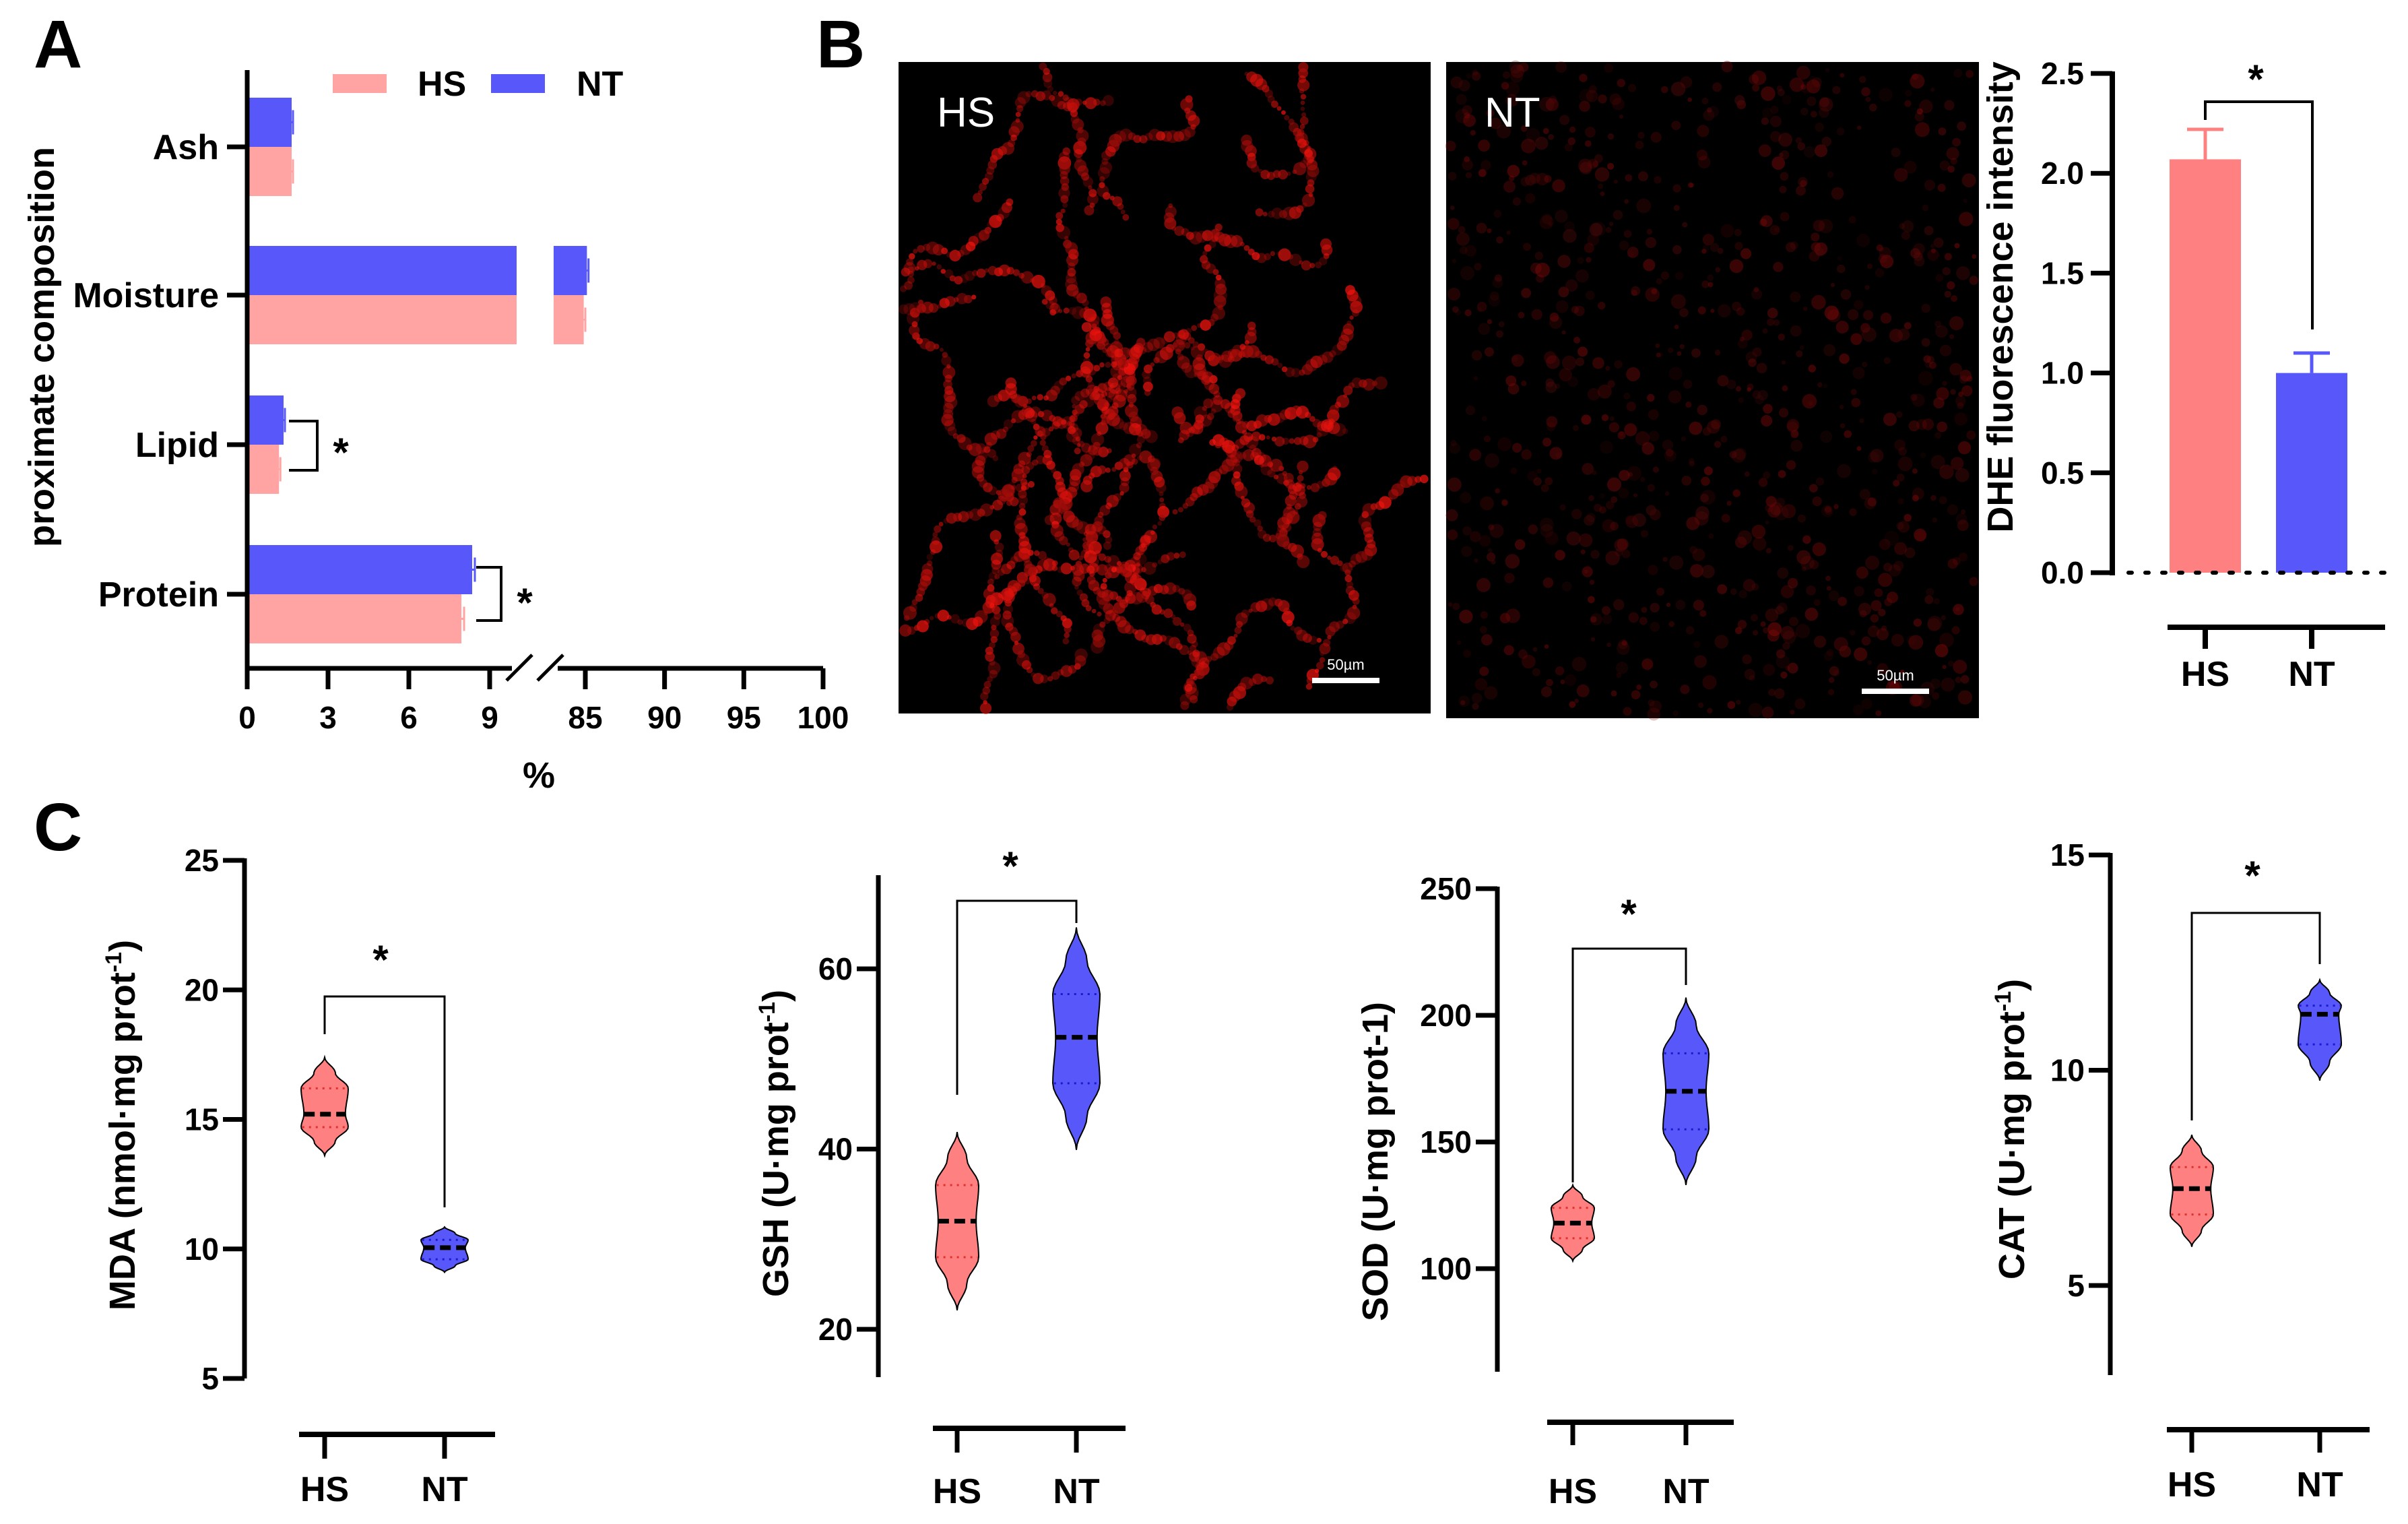 The width and height of the screenshot is (2408, 1524). I want to click on legend-label-hs: HS, so click(442, 84).